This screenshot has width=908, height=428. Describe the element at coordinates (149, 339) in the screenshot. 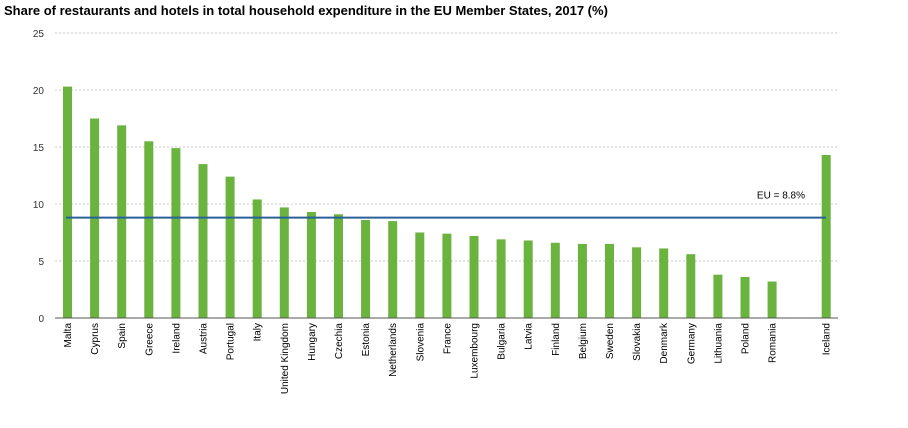

I see `x-tick-label: Greece` at that location.